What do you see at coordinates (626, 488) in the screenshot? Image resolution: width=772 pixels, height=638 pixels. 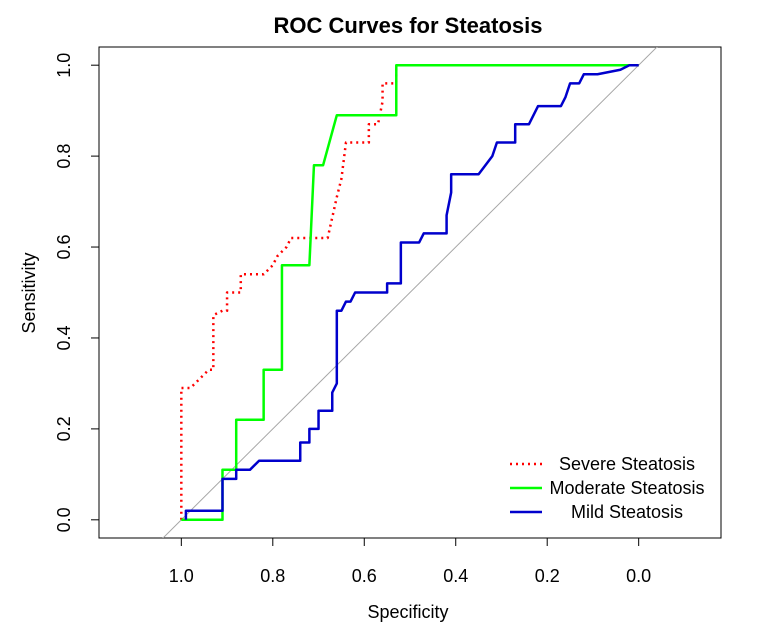 I see `legend-label: Moderate Steatosis` at bounding box center [626, 488].